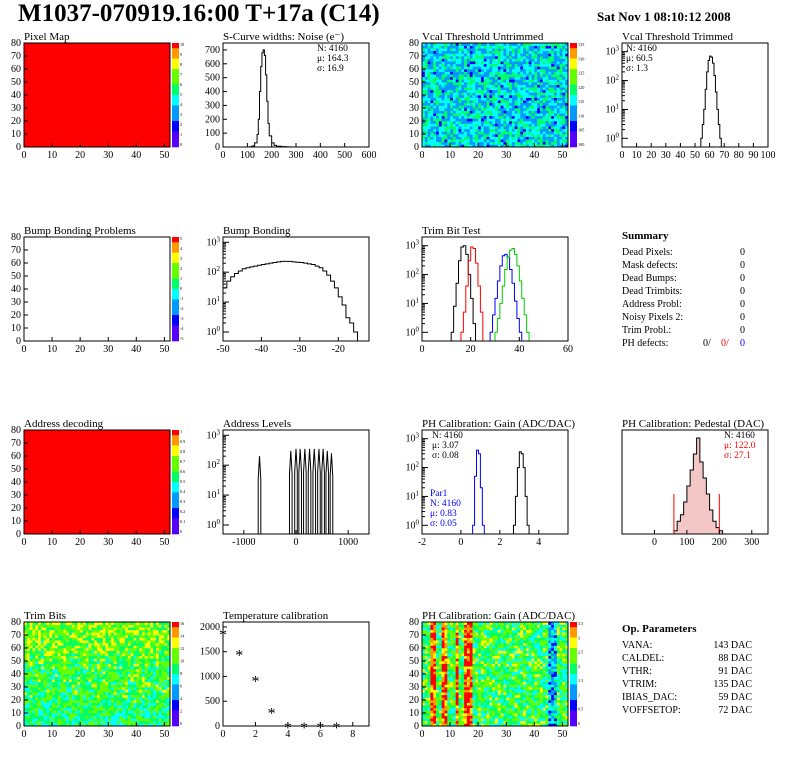 The image size is (796, 772). What do you see at coordinates (320, 728) in the screenshot?
I see `scatter-point: *` at bounding box center [320, 728].